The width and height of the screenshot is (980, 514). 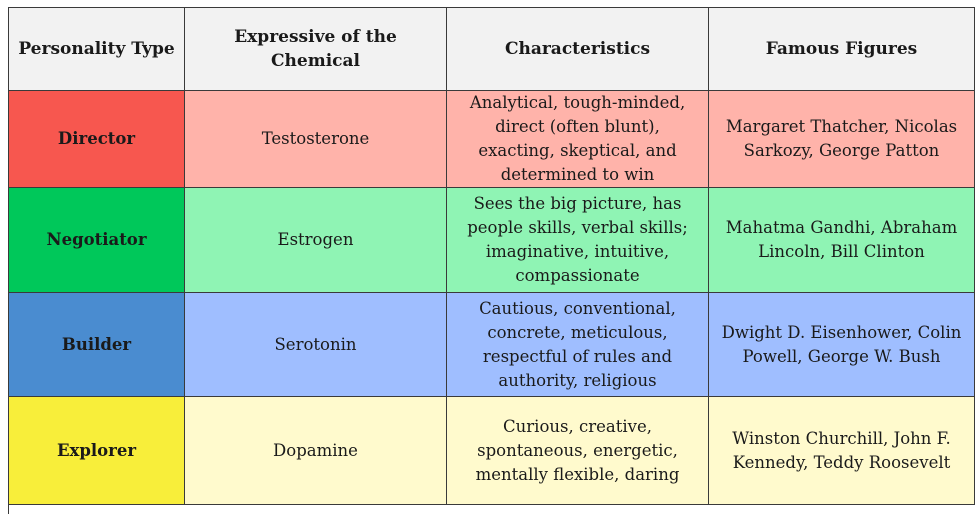 What do you see at coordinates (96, 49) in the screenshot?
I see `header-personality-type: Personality Type` at bounding box center [96, 49].